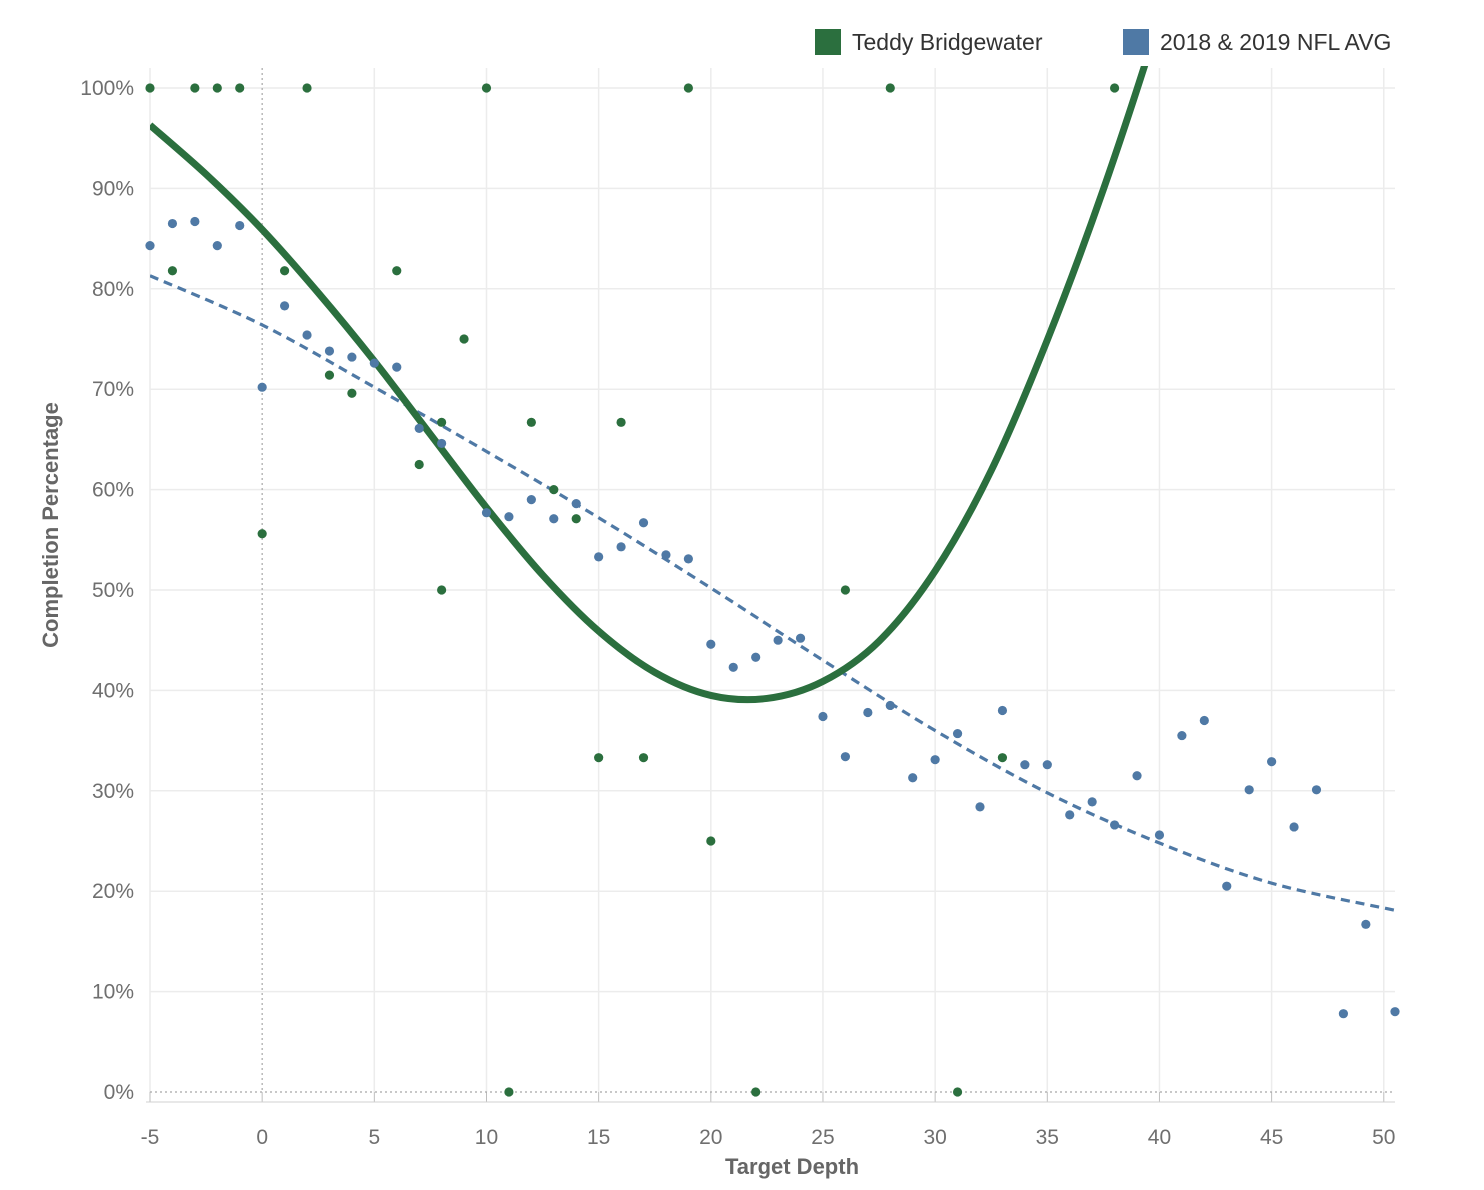 The height and width of the screenshot is (1190, 1484). What do you see at coordinates (1159, 1137) in the screenshot?
I see `x-tick-label: 40` at bounding box center [1159, 1137].